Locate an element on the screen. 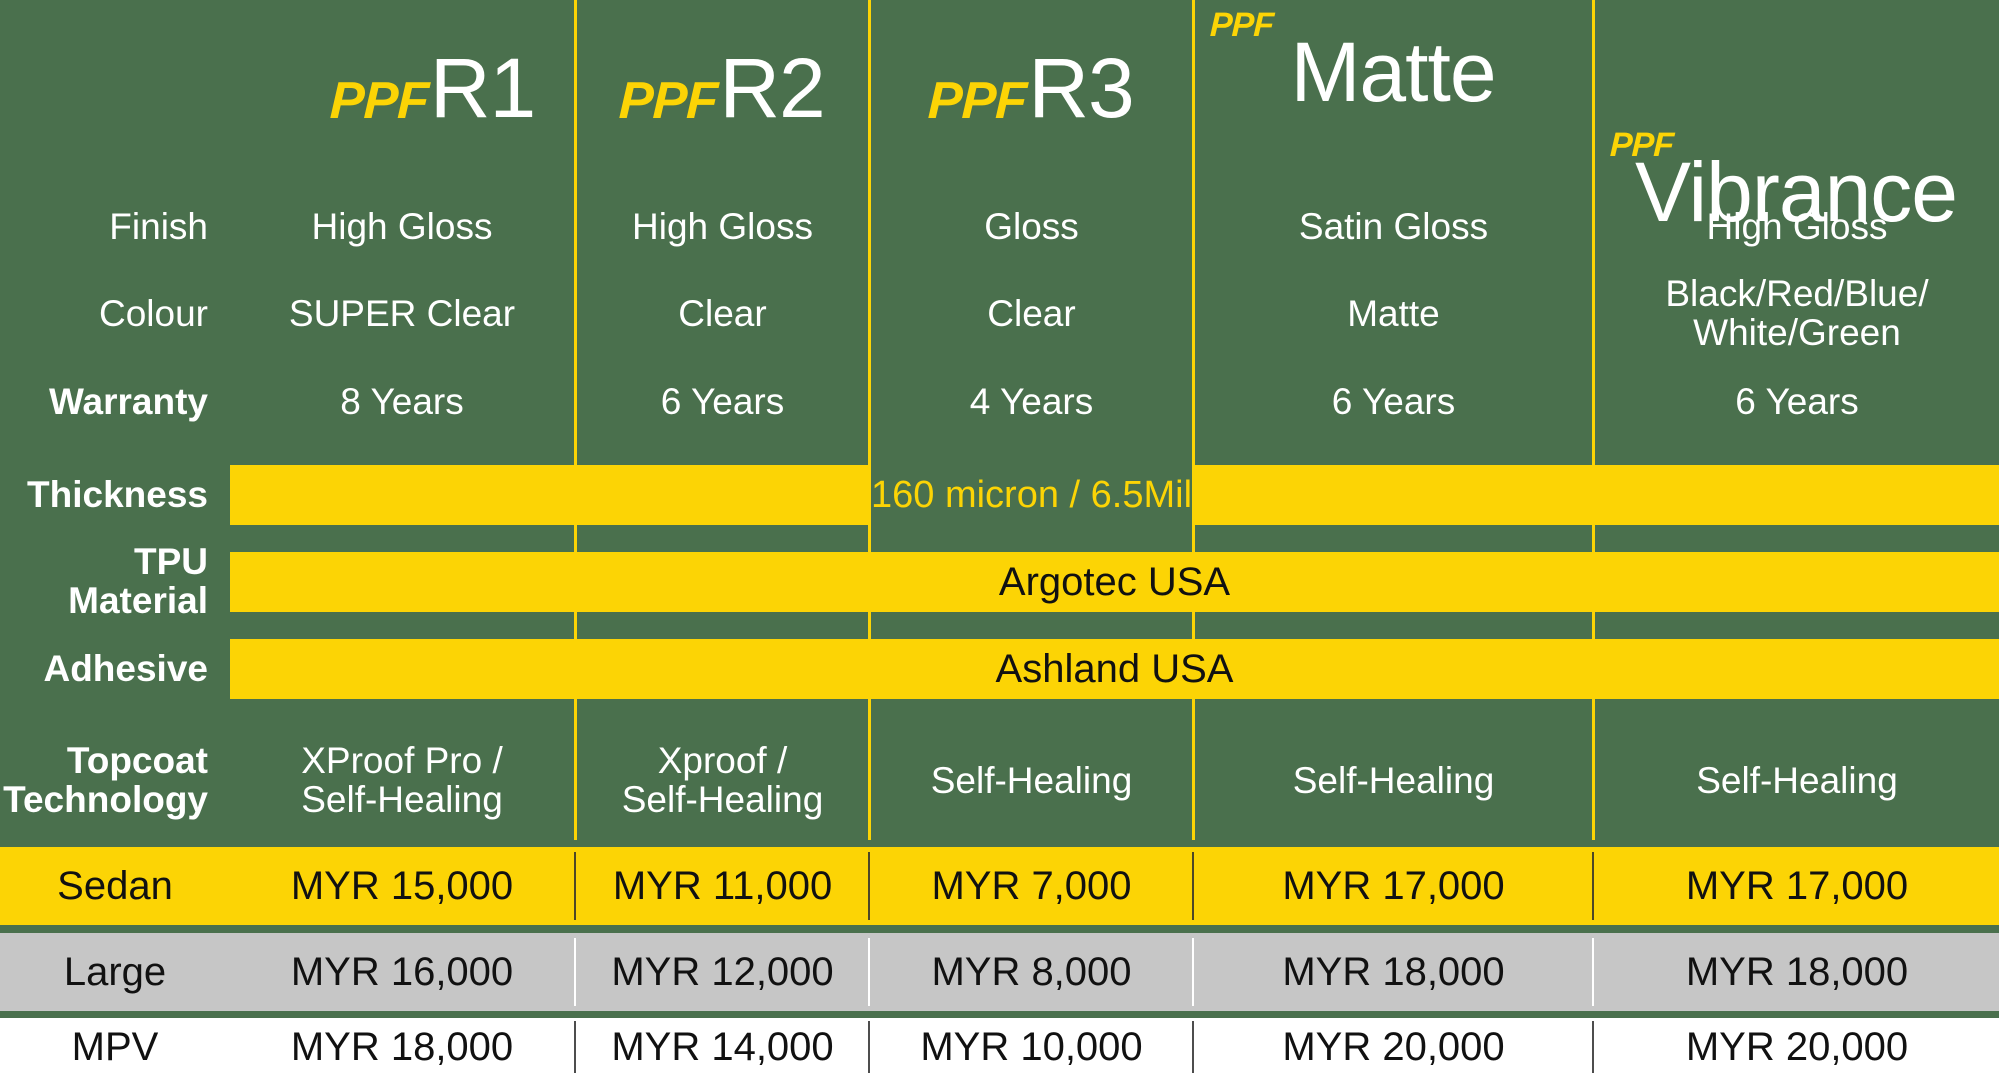 The height and width of the screenshot is (1076, 1999). row-label-adhesive: Adhesive is located at coordinates (125, 668).